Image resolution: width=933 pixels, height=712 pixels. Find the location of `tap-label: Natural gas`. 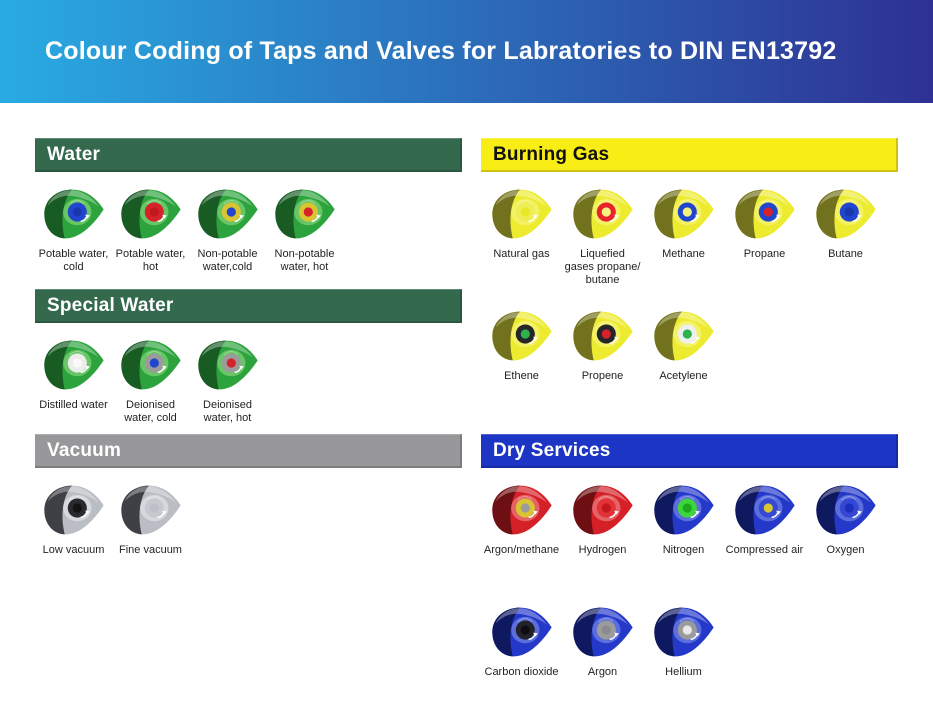

tap-label: Natural gas is located at coordinates (521, 254).